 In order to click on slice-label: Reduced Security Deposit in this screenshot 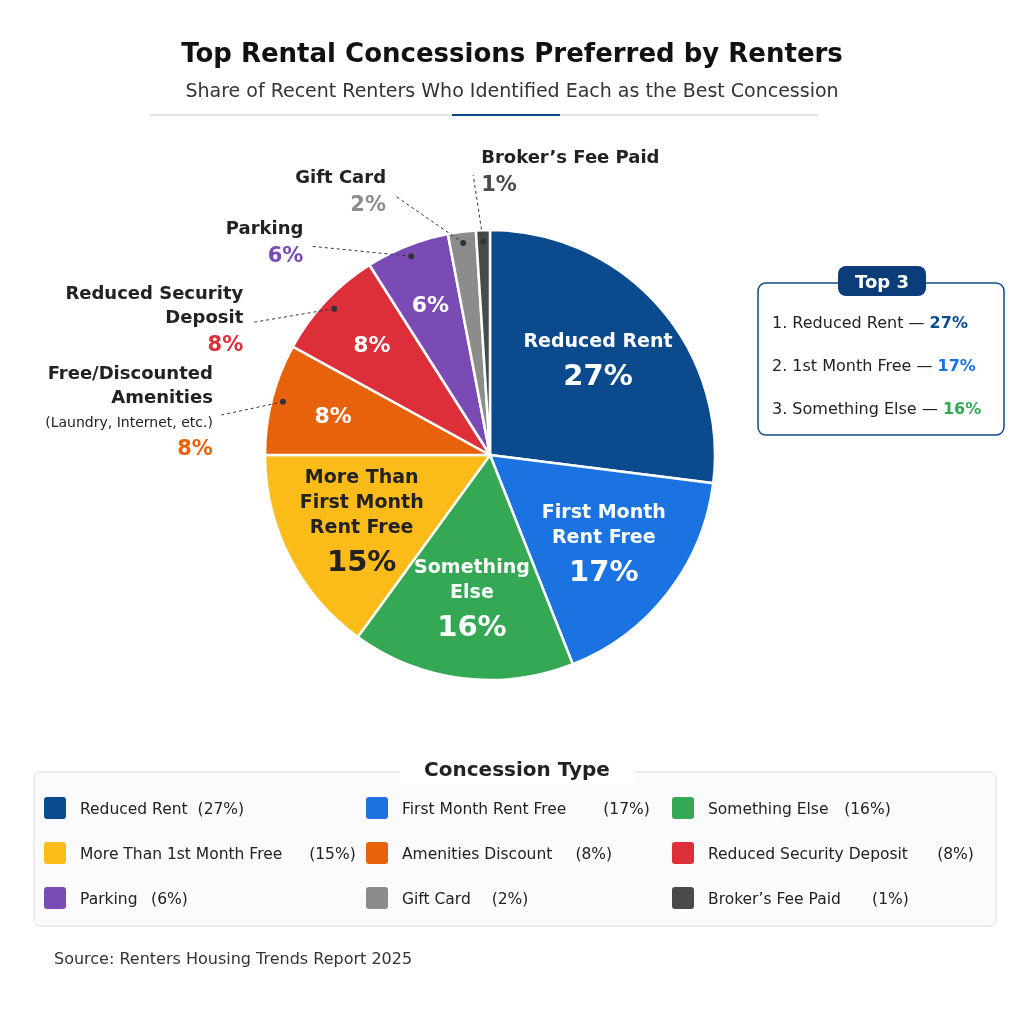, I will do `click(154, 304)`.